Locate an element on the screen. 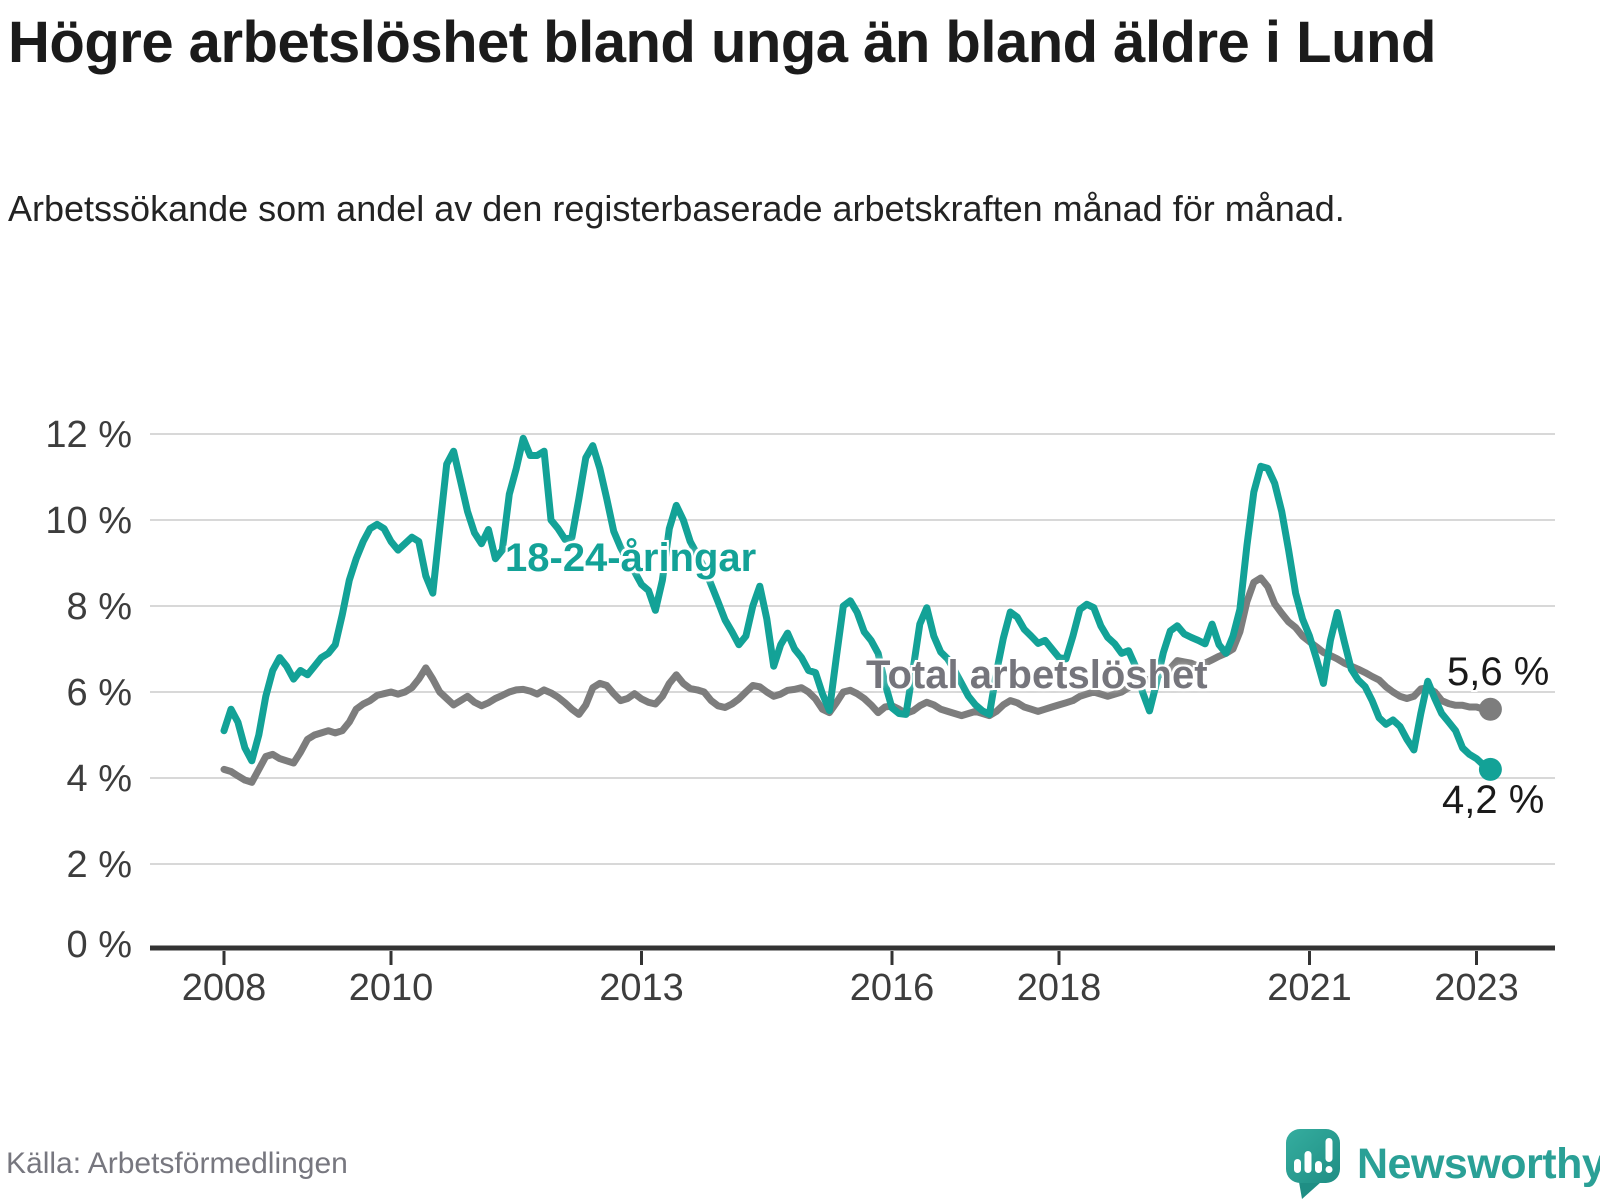 The height and width of the screenshot is (1200, 1600). x-tick-label: 2013 is located at coordinates (641, 988).